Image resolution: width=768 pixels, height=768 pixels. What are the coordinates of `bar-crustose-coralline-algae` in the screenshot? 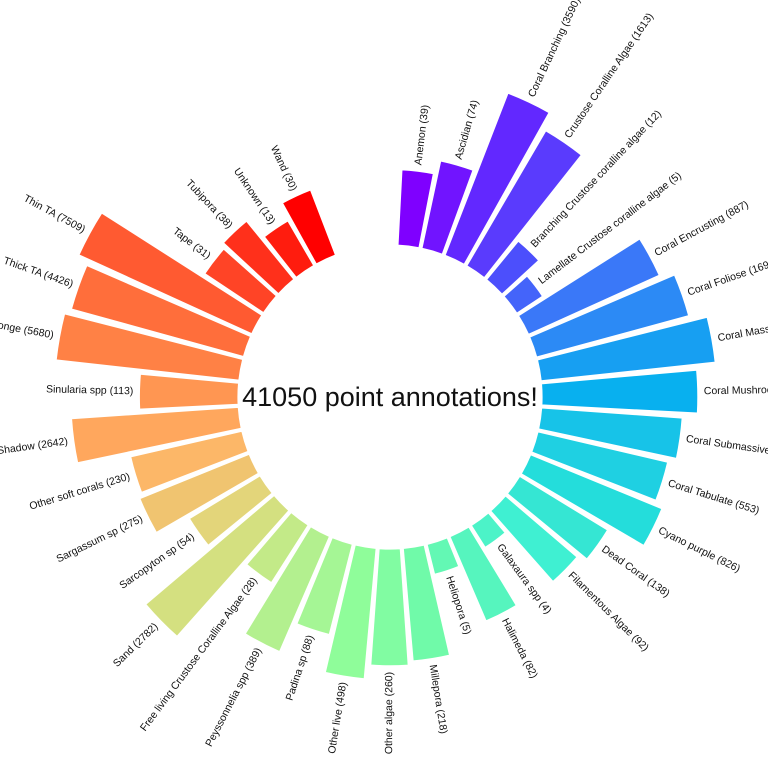 It's located at (524, 204).